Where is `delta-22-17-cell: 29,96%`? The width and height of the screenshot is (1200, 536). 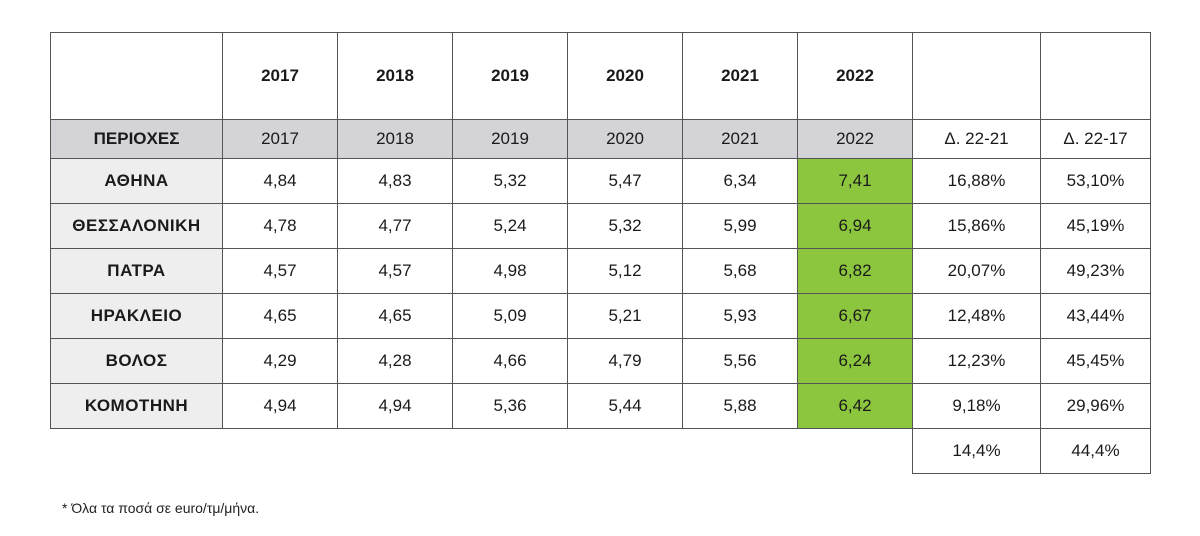 delta-22-17-cell: 29,96% is located at coordinates (1095, 406).